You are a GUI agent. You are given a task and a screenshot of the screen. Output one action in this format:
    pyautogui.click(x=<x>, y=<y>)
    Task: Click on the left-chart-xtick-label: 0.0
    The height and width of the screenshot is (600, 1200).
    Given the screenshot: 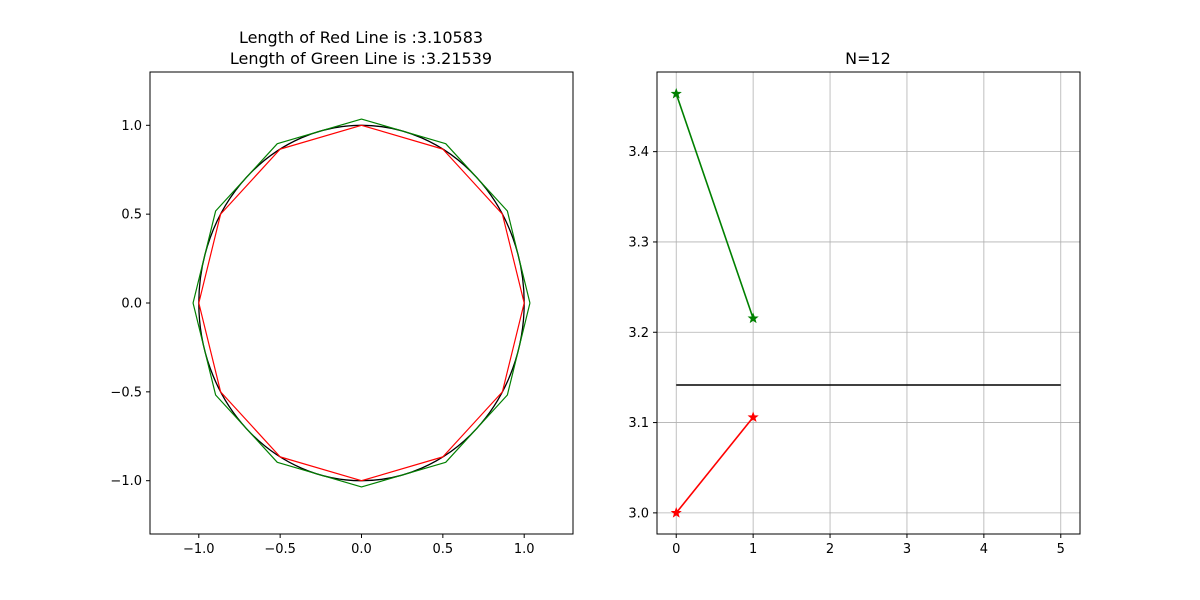 What is the action you would take?
    pyautogui.click(x=361, y=549)
    